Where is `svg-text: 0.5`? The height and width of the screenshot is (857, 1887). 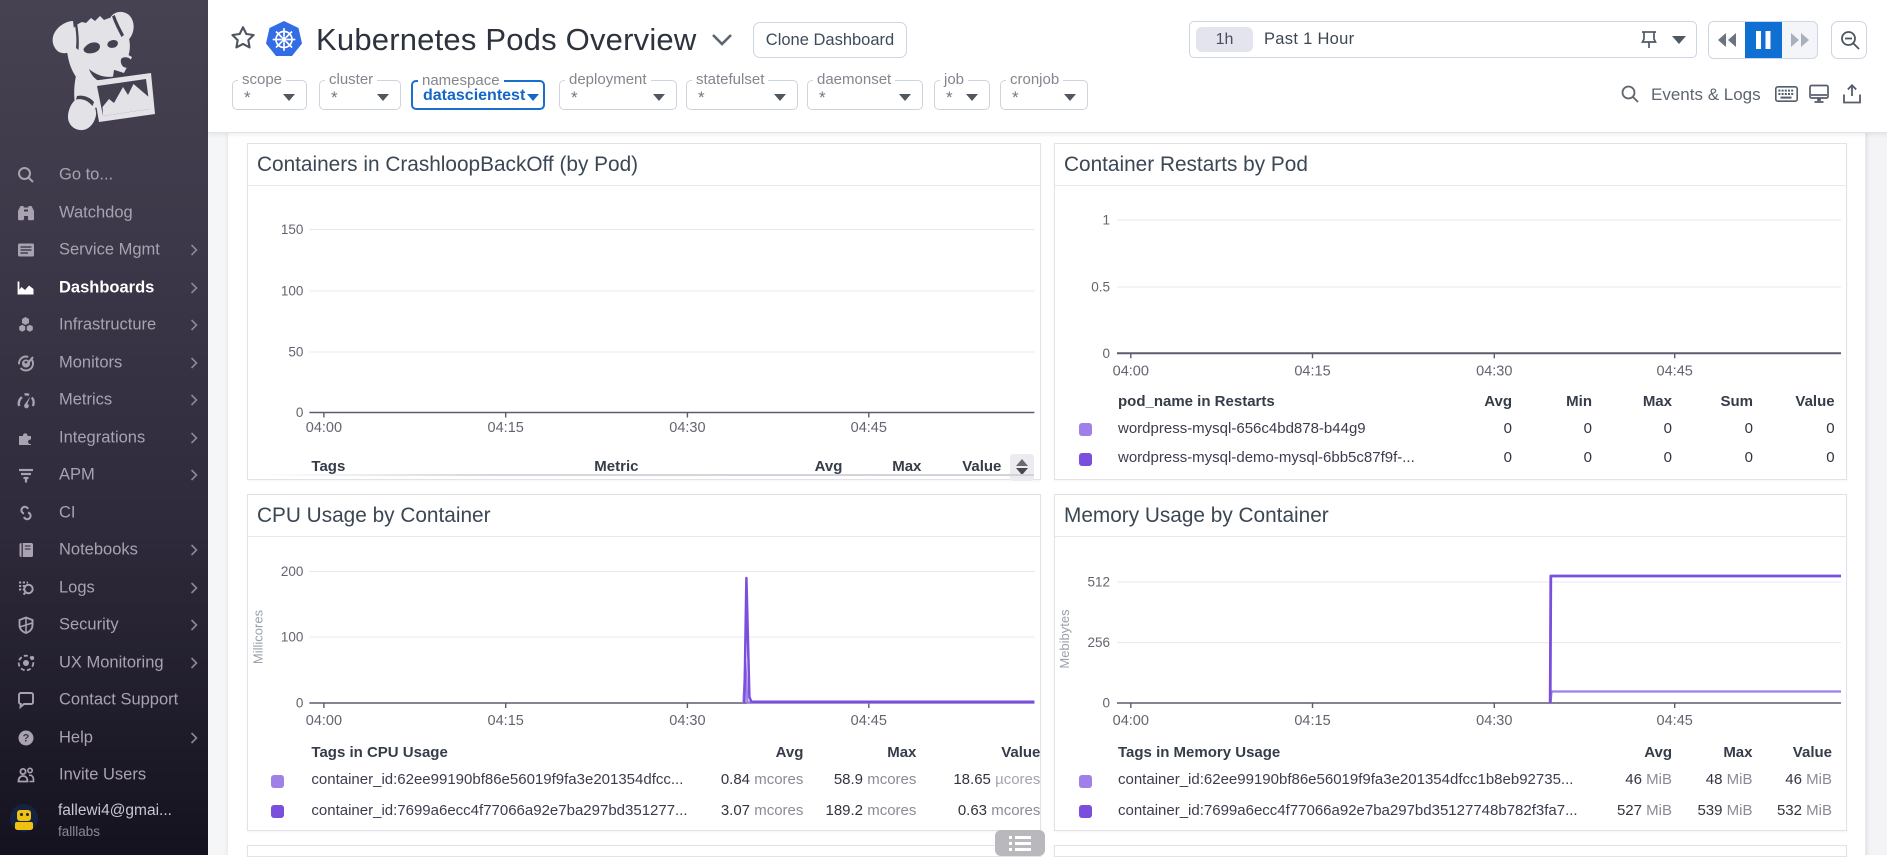 svg-text: 0.5 is located at coordinates (1100, 287).